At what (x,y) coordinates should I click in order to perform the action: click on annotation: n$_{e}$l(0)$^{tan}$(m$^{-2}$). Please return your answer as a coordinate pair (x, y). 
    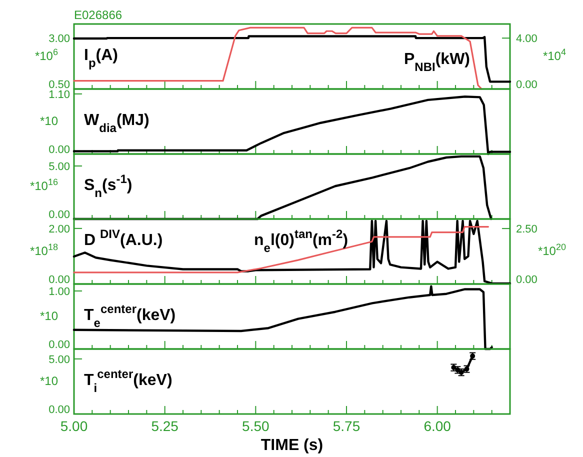
    Looking at the image, I should click on (301, 241).